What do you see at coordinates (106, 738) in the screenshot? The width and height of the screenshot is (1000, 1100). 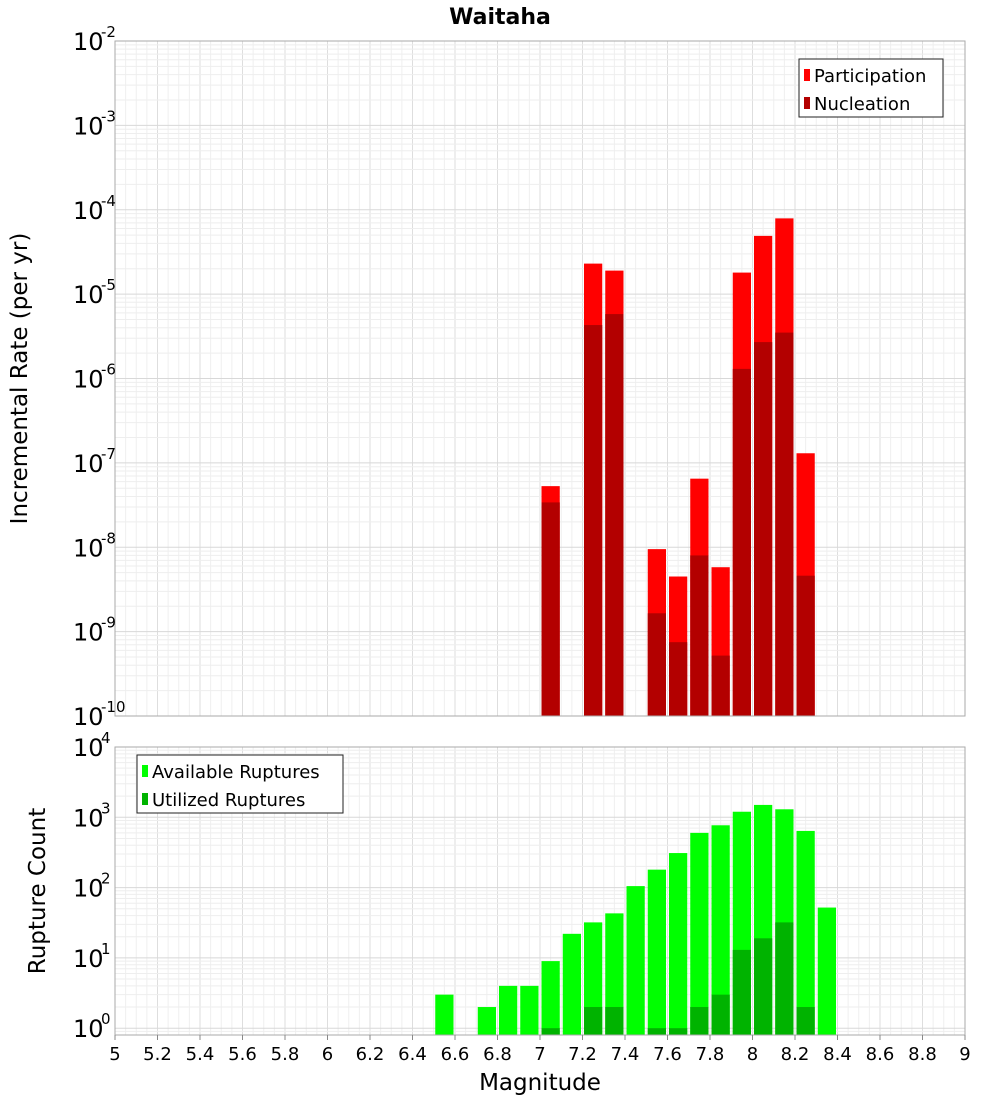 I see `y-tick-exponent: 4` at bounding box center [106, 738].